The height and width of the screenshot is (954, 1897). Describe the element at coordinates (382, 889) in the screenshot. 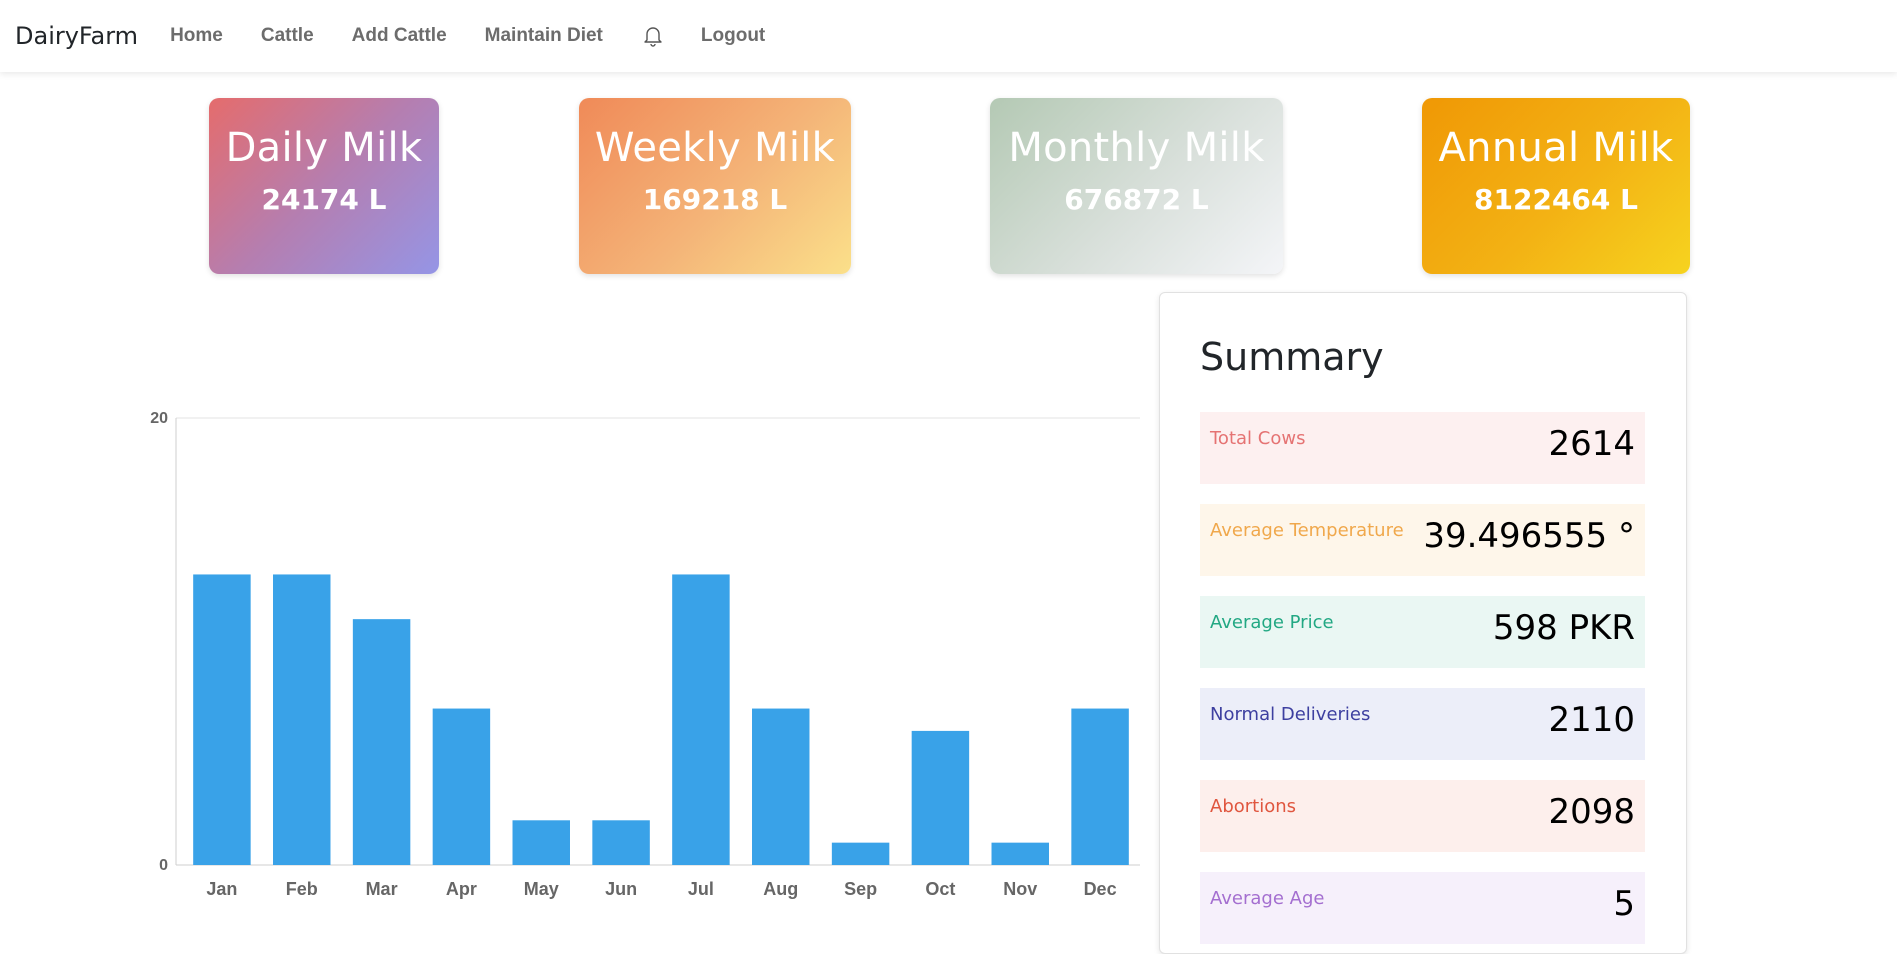

I see `x-tick-label: Mar` at that location.